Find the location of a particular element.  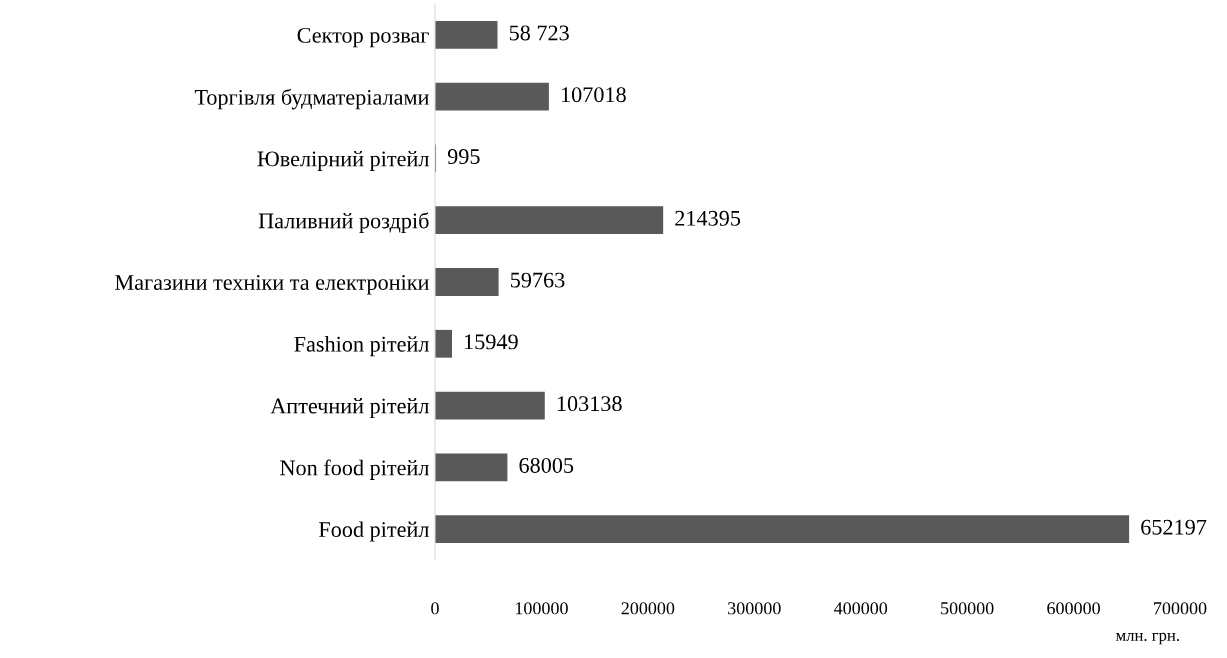

x-tick-label: 100000 is located at coordinates (541, 608).